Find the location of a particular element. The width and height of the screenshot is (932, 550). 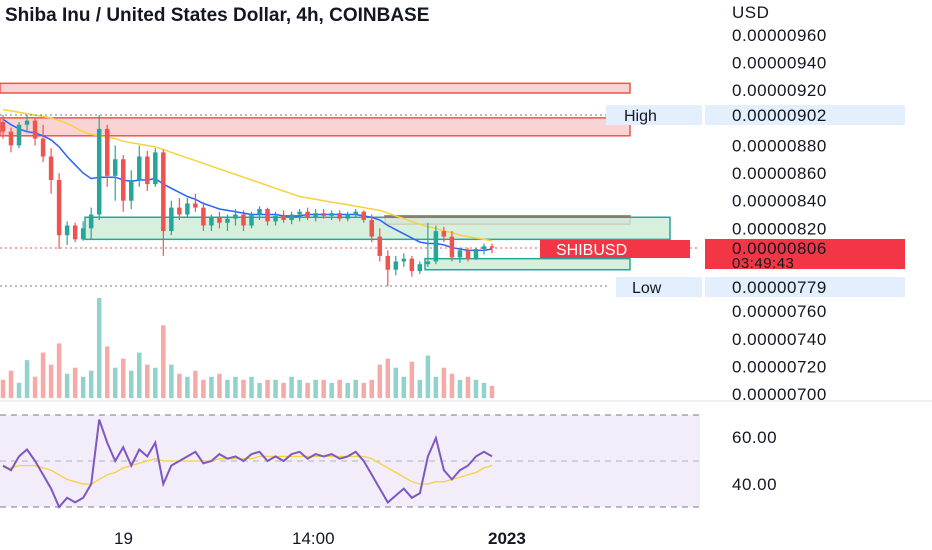

y-tick: 0.00000820 is located at coordinates (779, 228).